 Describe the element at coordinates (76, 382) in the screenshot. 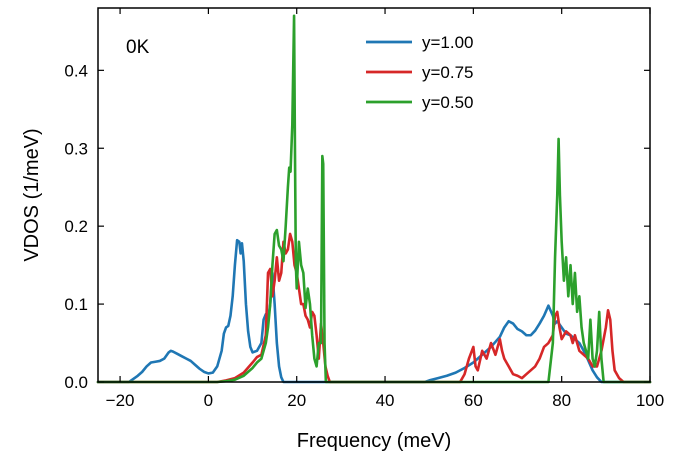

I see `y-tick-label: 0.0` at that location.